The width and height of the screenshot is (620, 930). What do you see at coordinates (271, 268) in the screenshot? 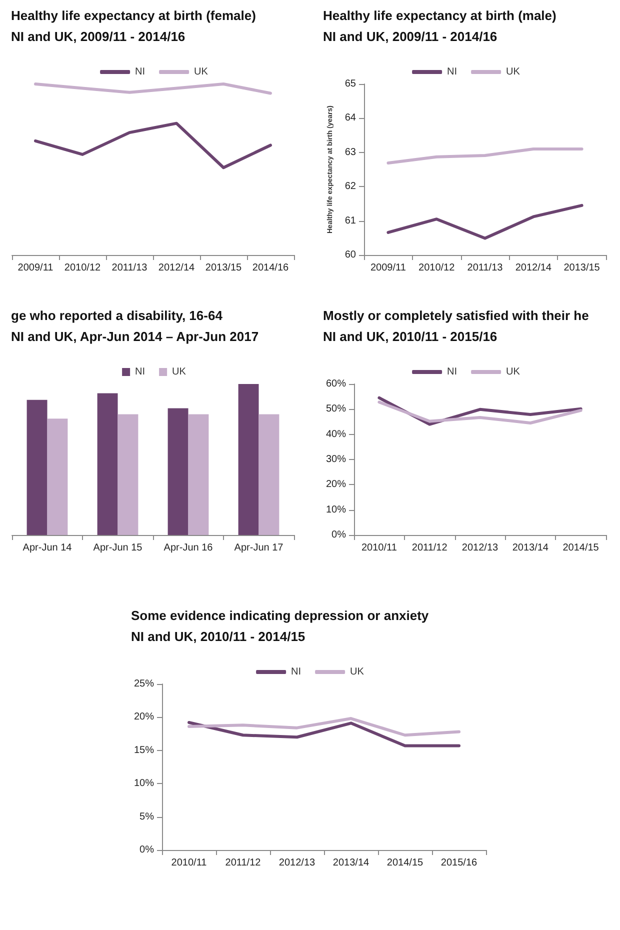
I see `x-tick-label: 2014/16` at bounding box center [271, 268].